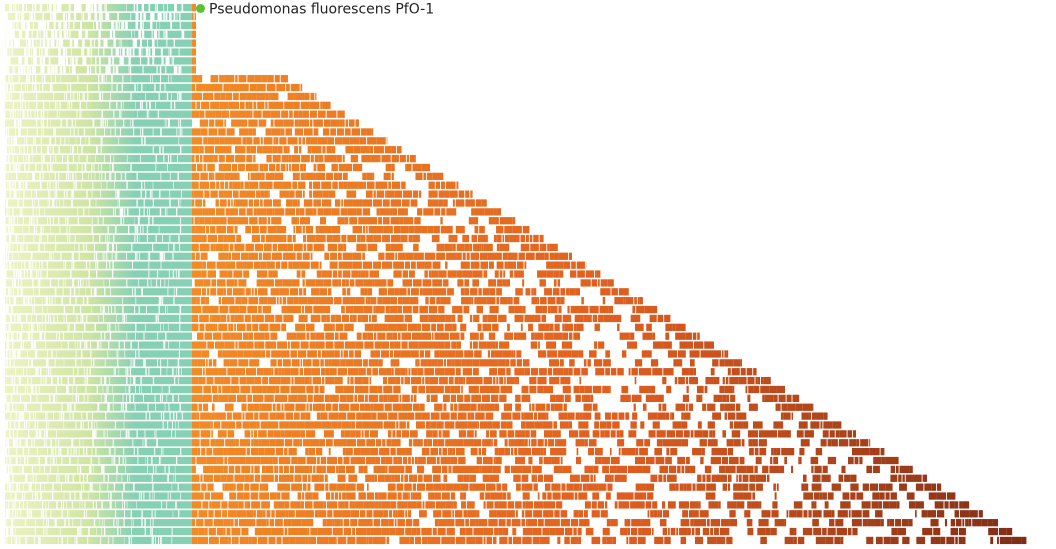  Describe the element at coordinates (200, 8) in the screenshot. I see `legend-marker-icon` at that location.